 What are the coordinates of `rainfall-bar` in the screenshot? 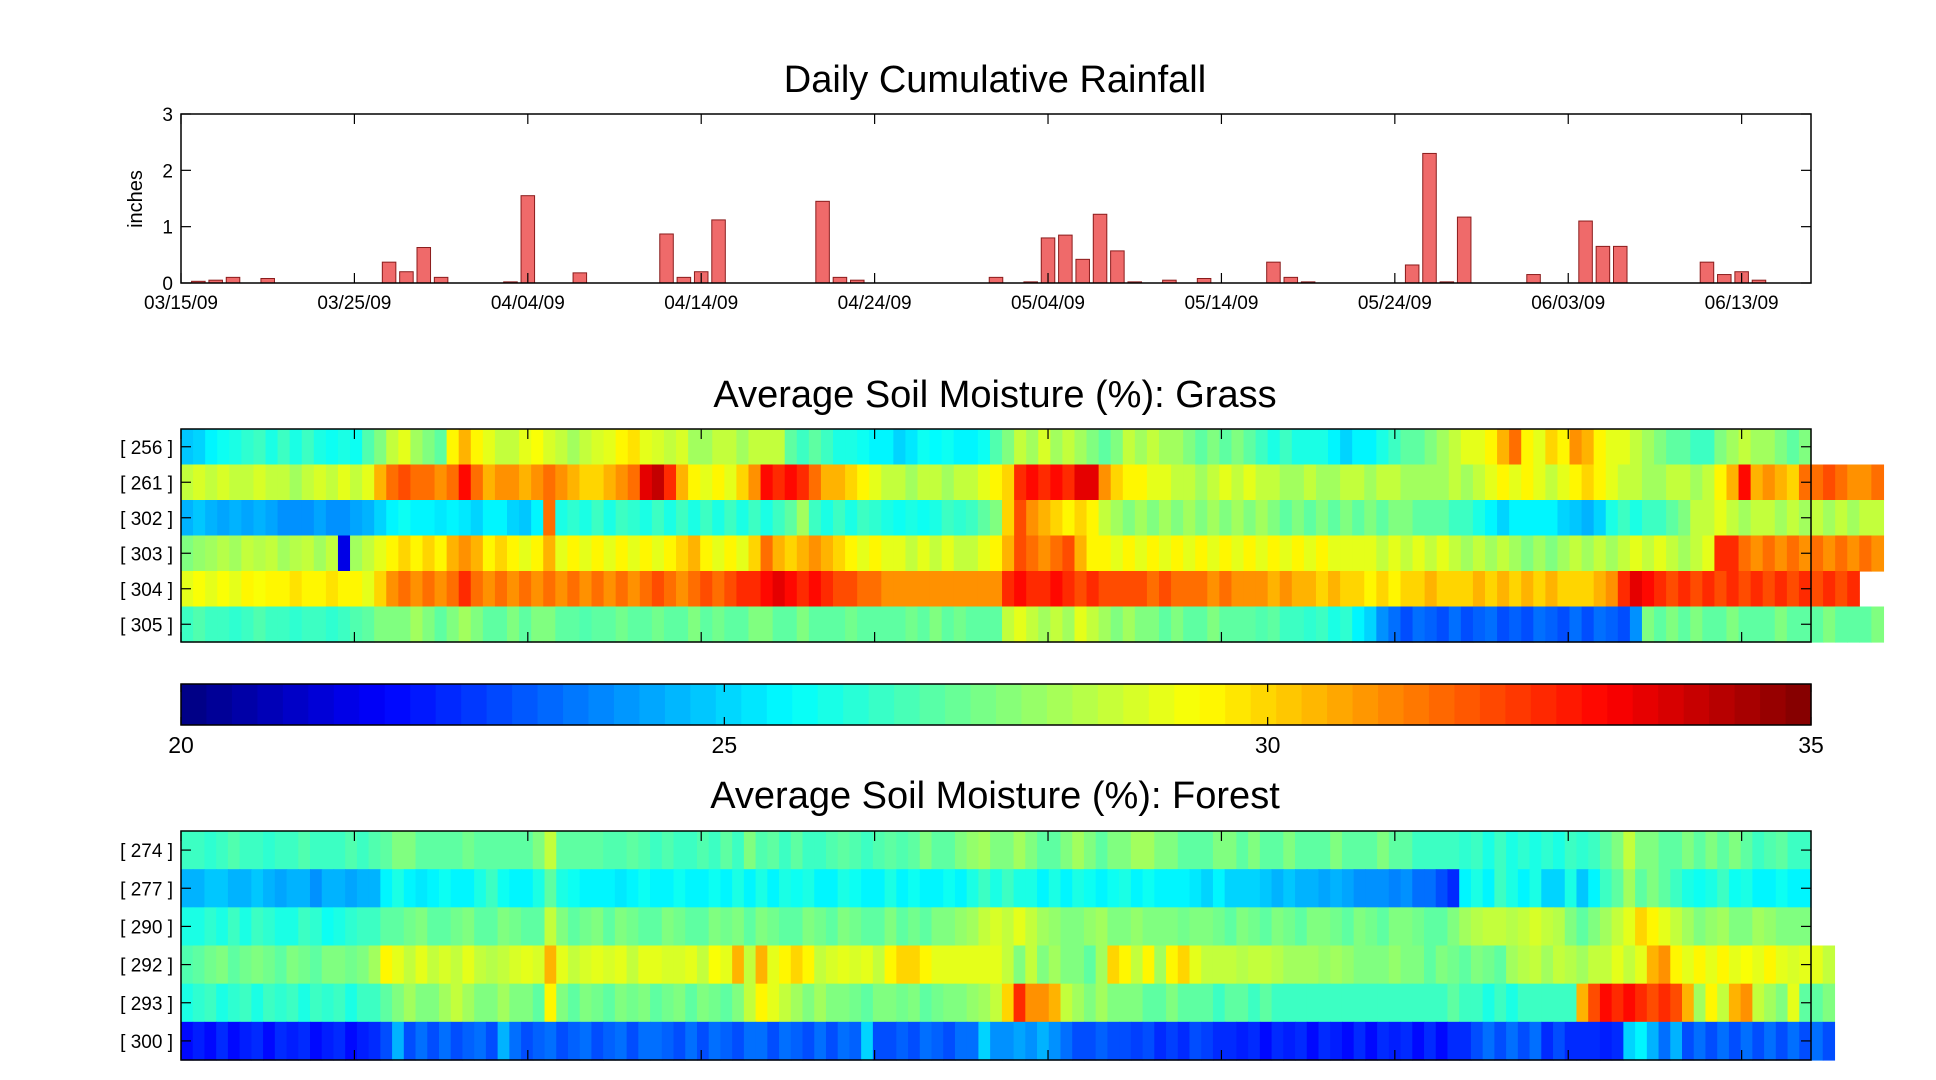 It's located at (1707, 272).